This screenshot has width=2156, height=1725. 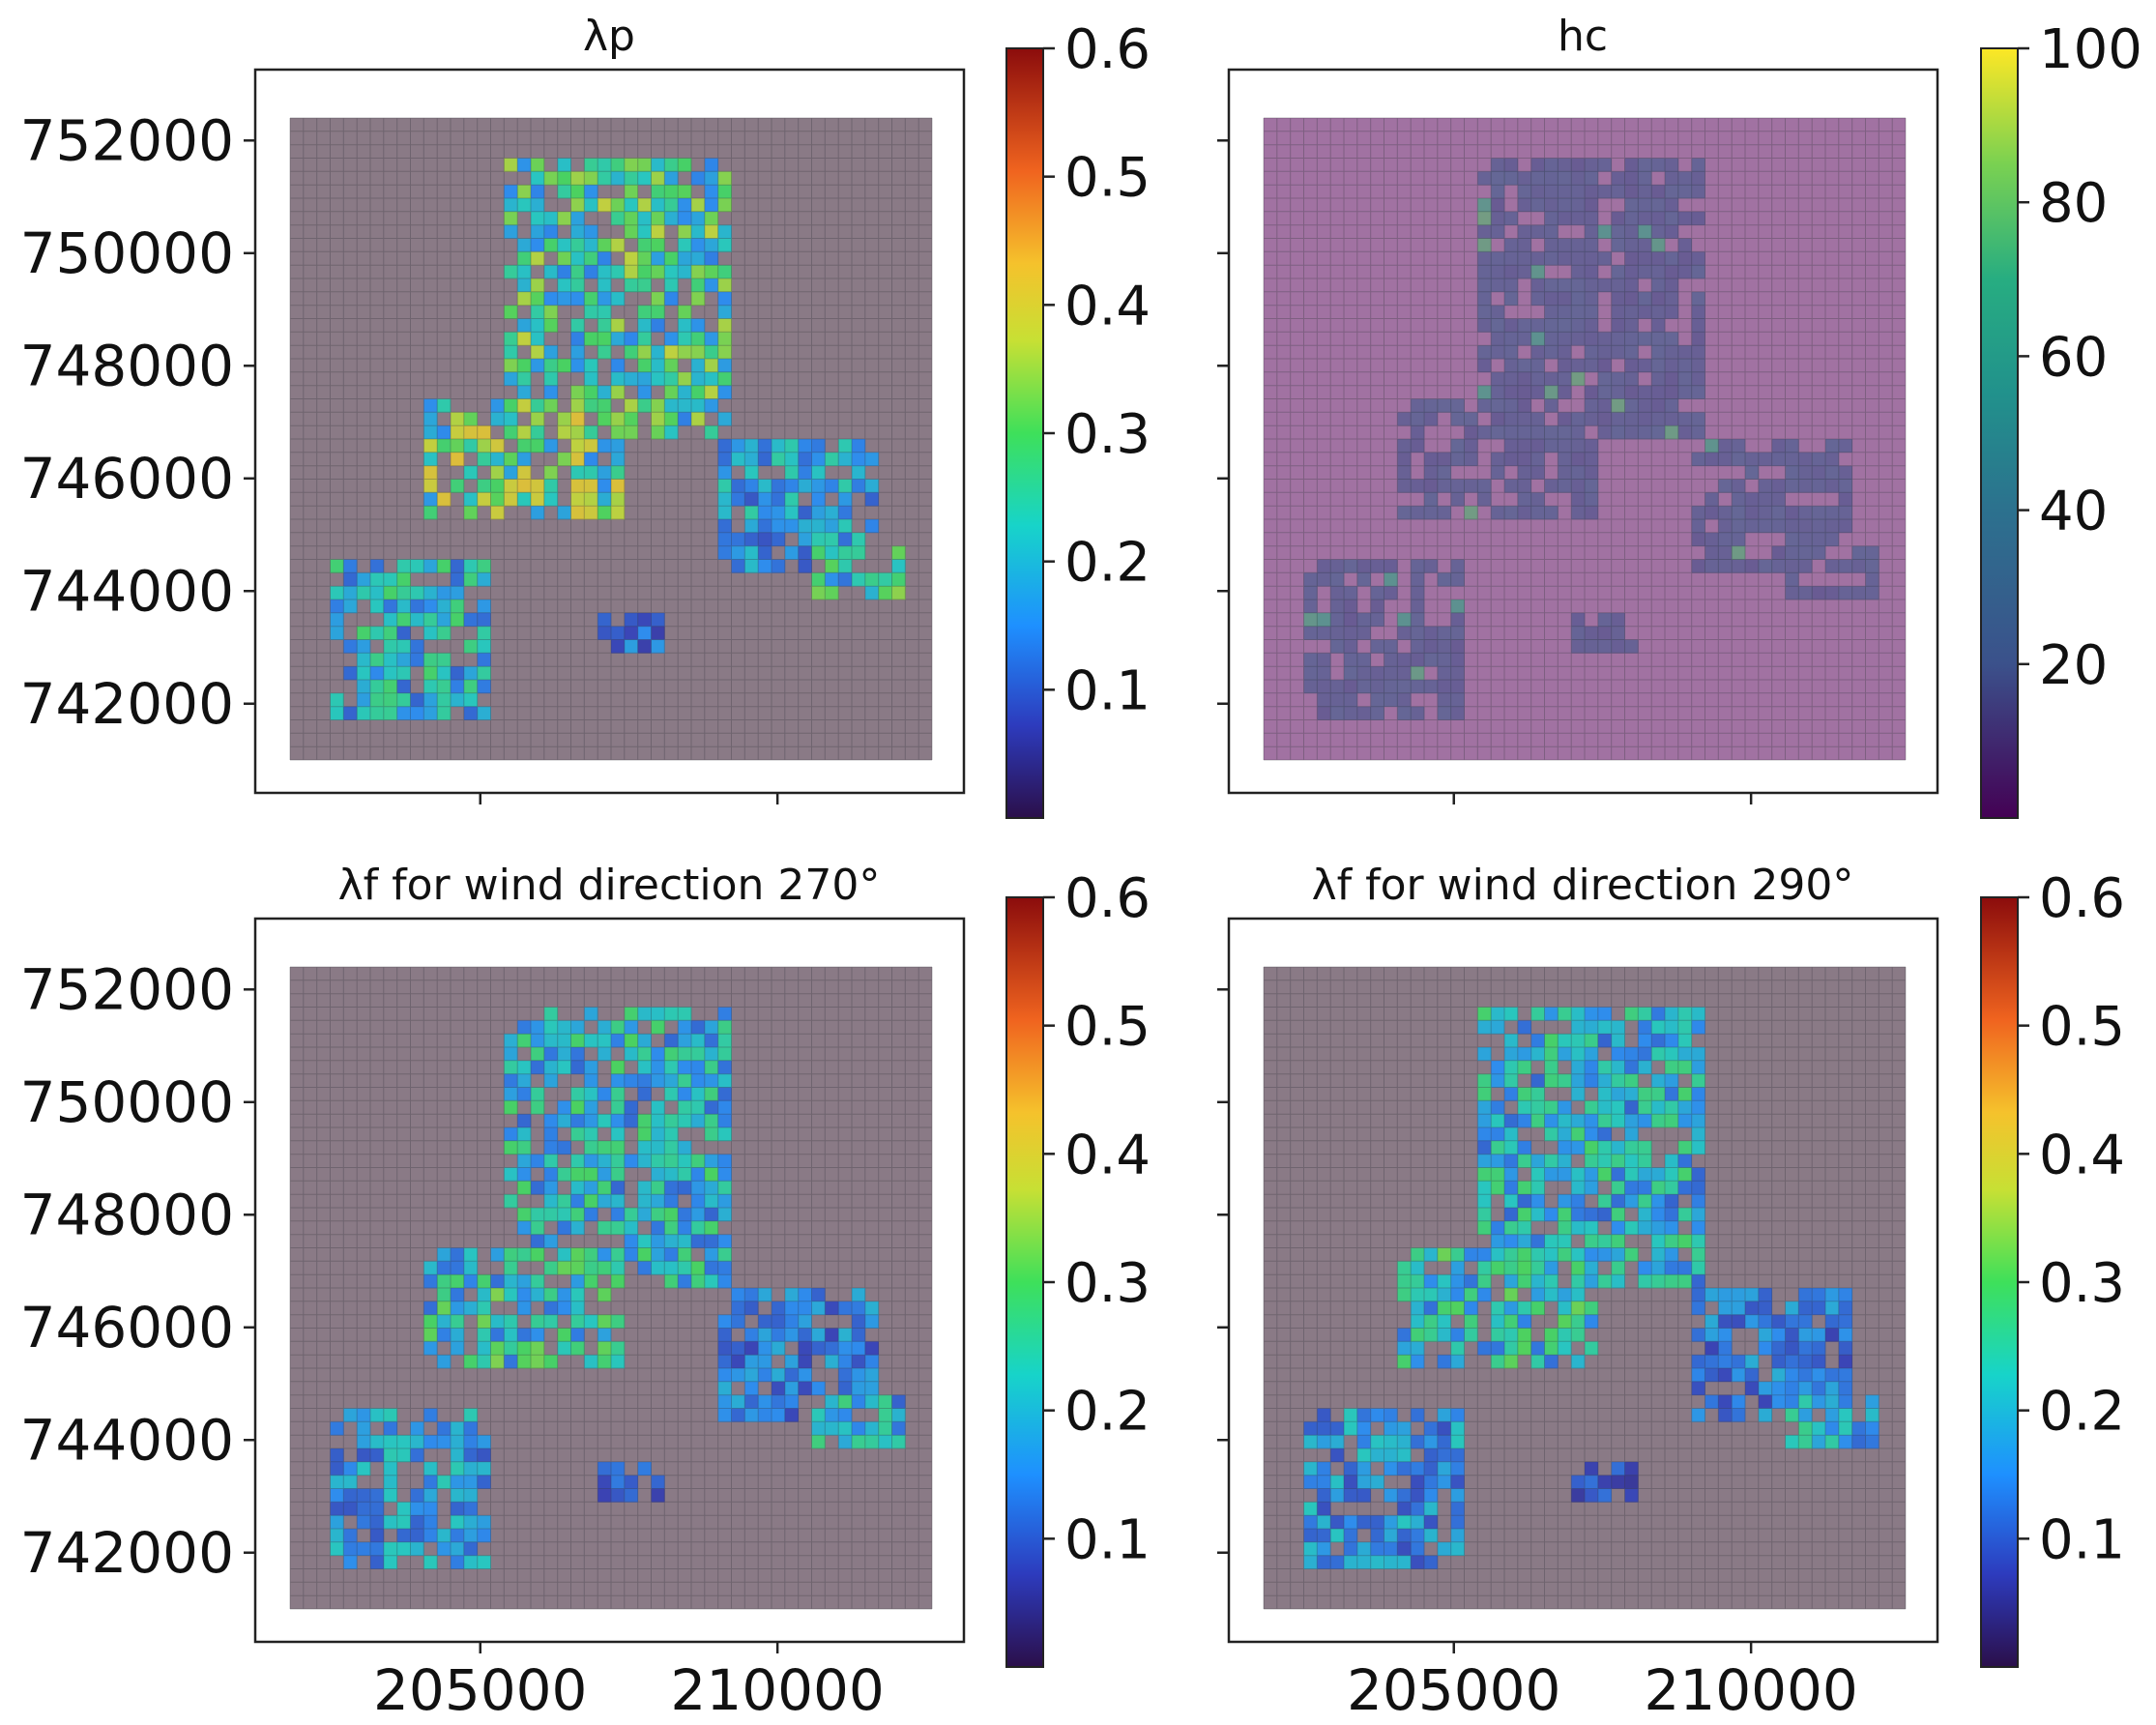 What do you see at coordinates (127, 140) in the screenshot?
I see `y-tick-label: 752000` at bounding box center [127, 140].